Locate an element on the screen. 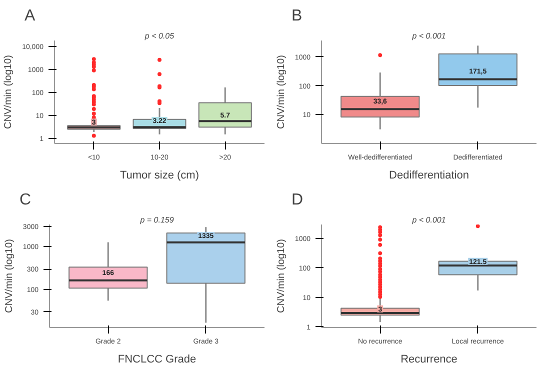 The height and width of the screenshot is (372, 550). chart-title: B is located at coordinates (297, 16).